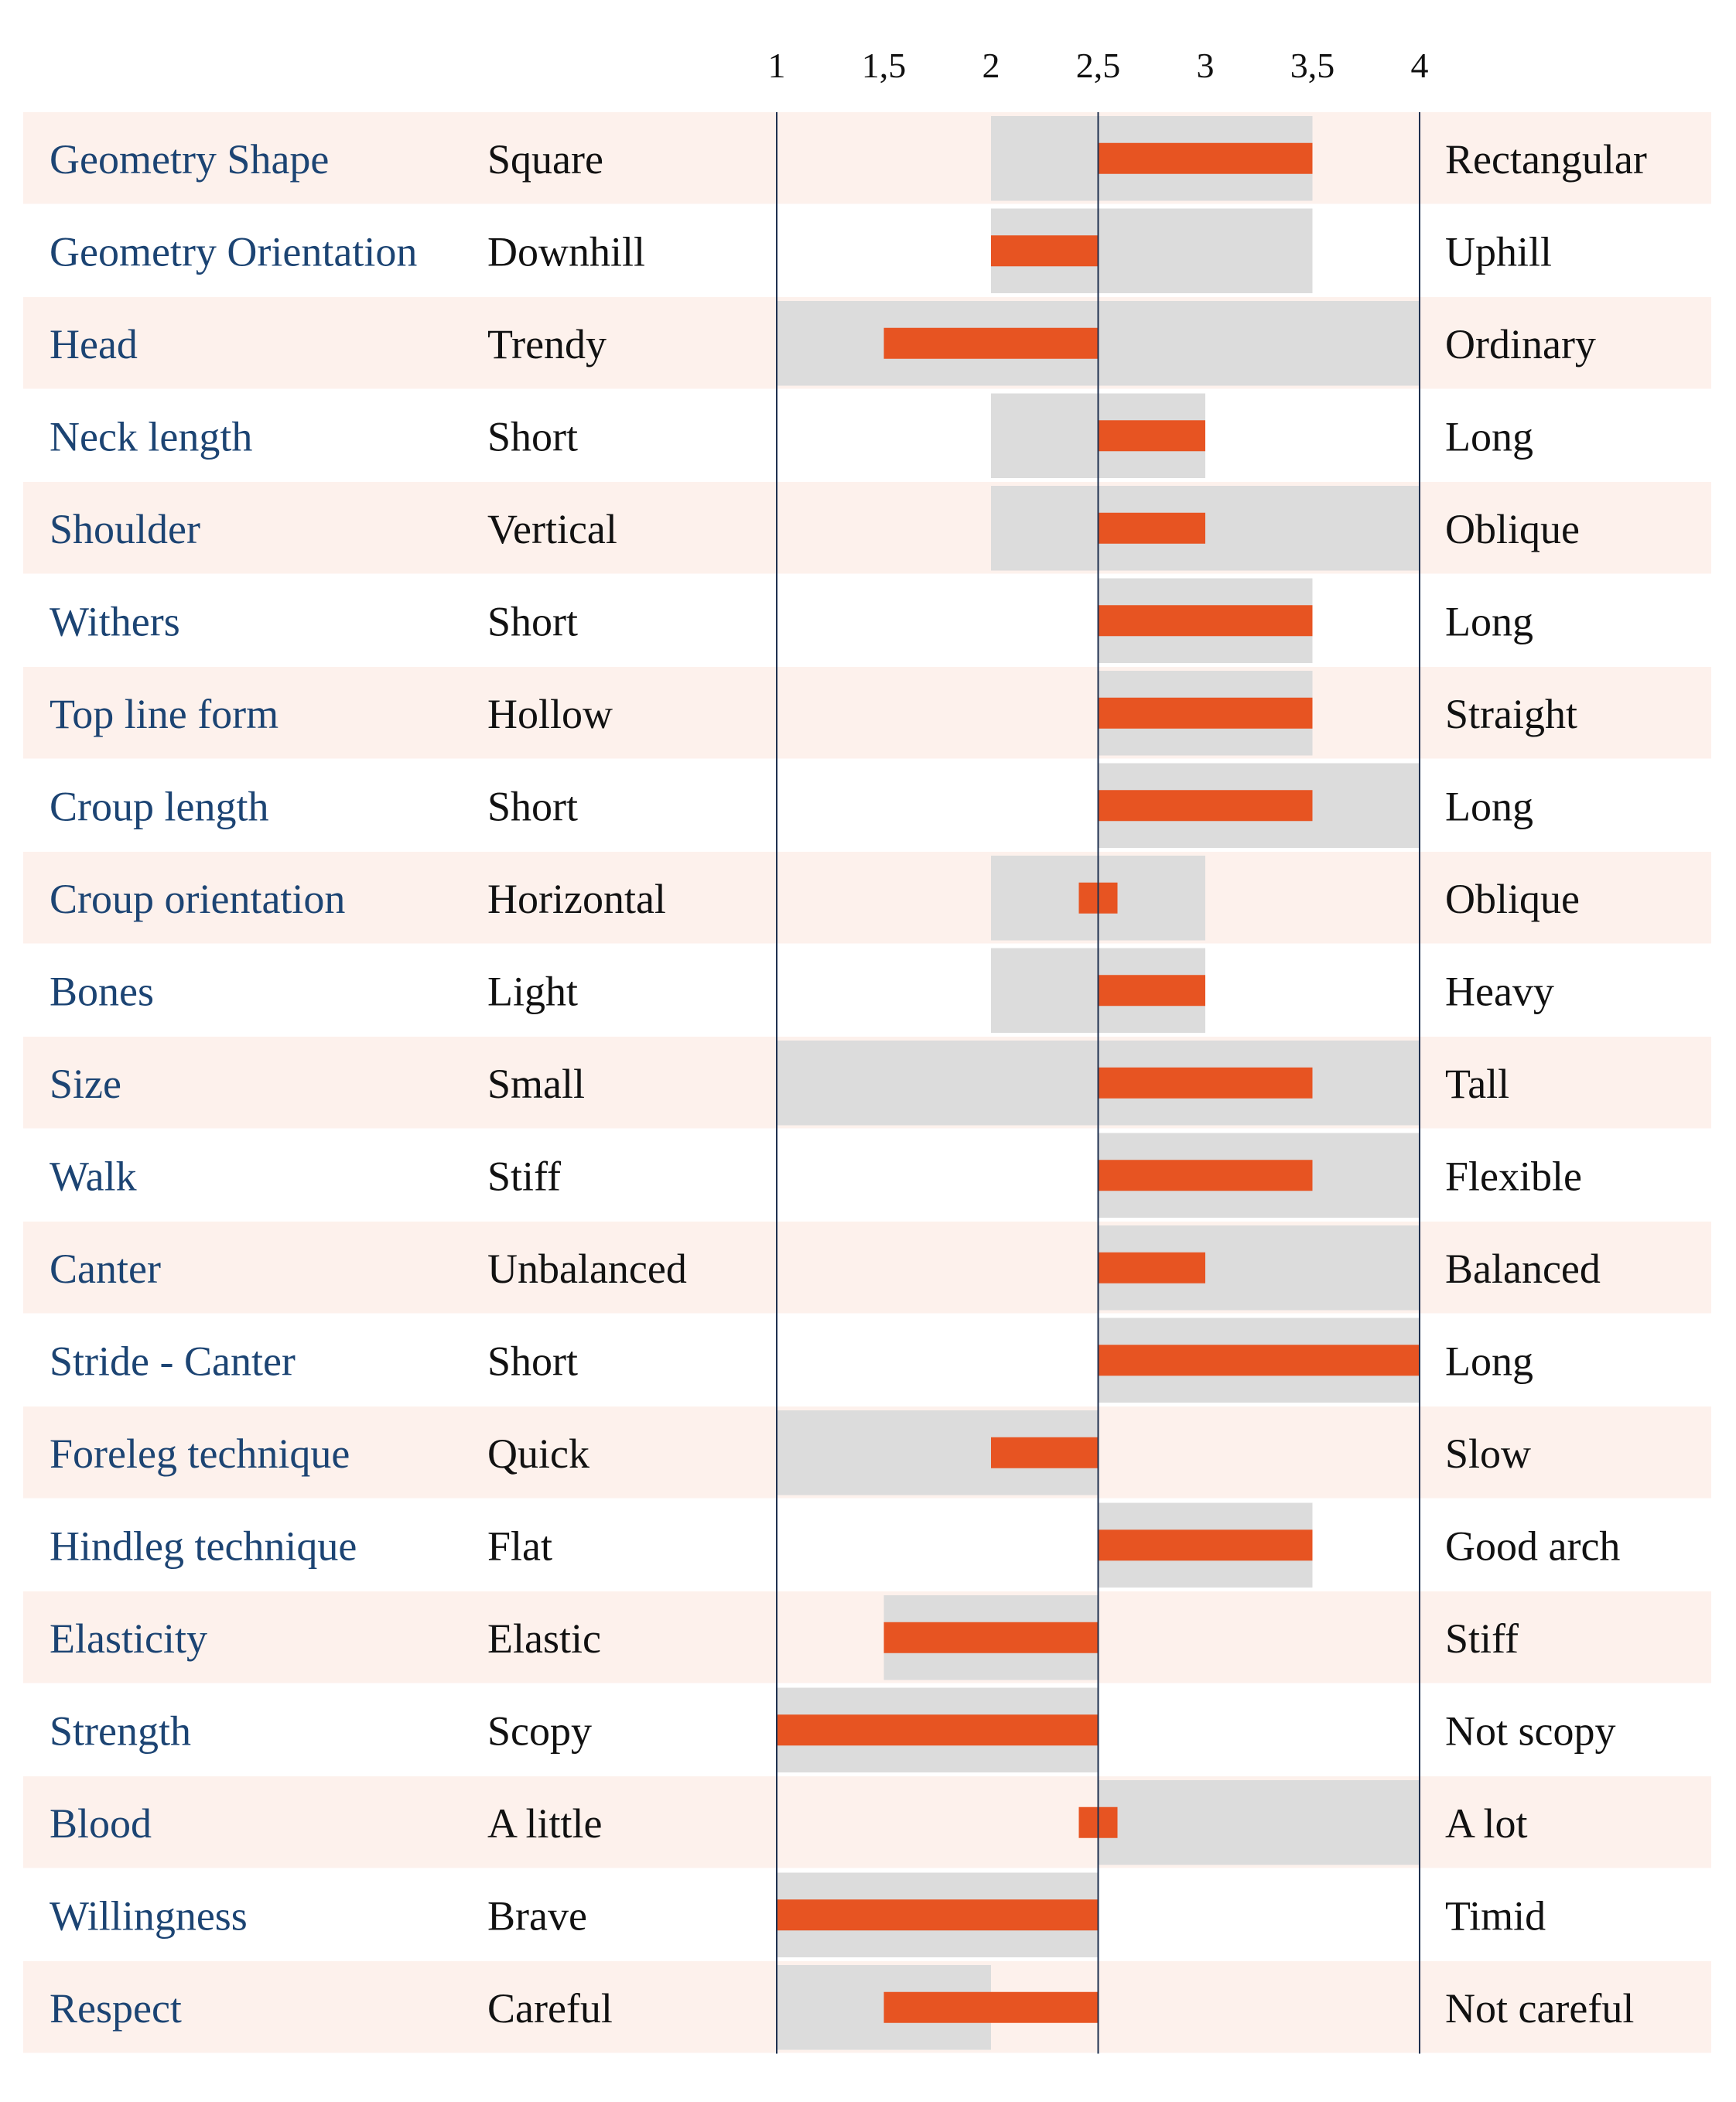 The image size is (1736, 2102). What do you see at coordinates (125, 529) in the screenshot?
I see `trait-label: Shoulder` at bounding box center [125, 529].